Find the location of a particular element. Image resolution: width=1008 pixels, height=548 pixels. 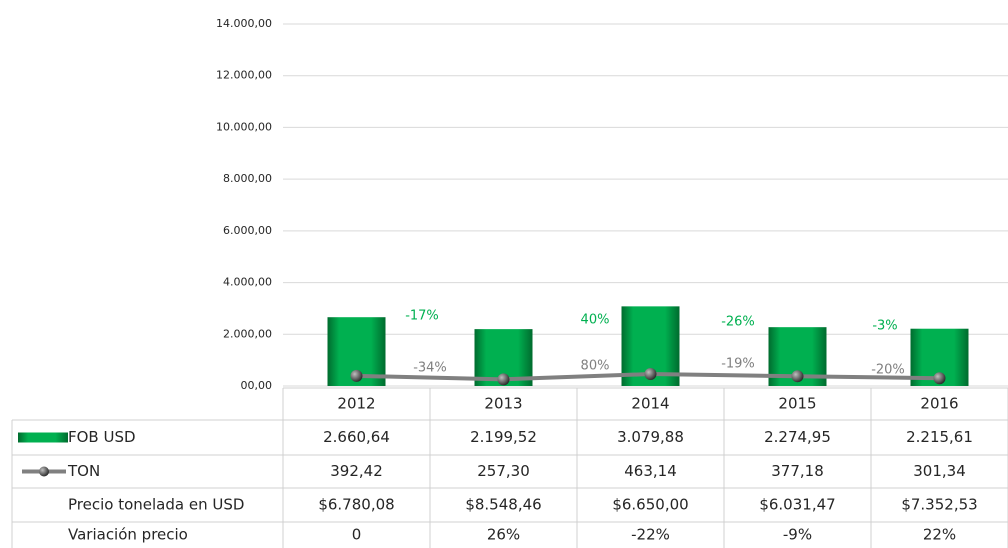

y-tick-label: 10.000,00 is located at coordinates (244, 126).